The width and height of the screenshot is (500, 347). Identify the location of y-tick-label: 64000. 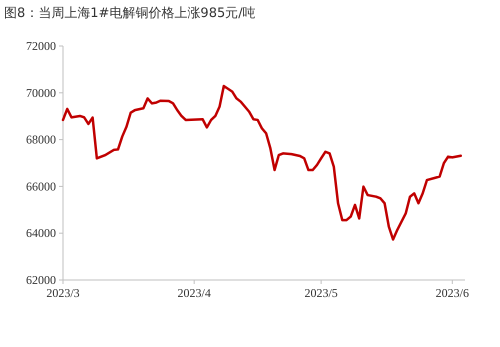
(41, 233).